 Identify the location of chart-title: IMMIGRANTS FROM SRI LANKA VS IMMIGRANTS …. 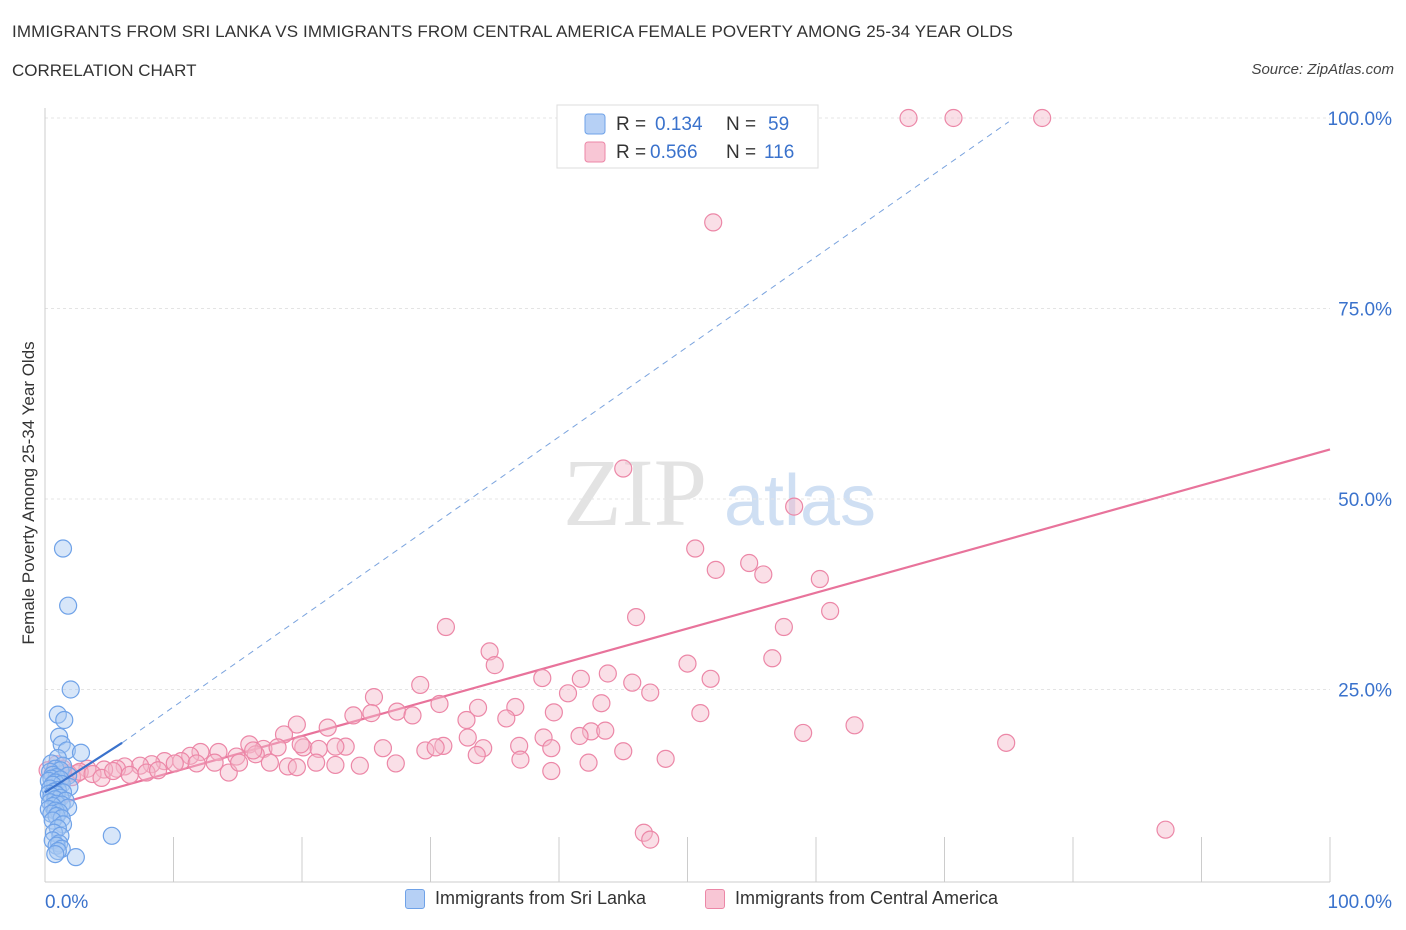
(512, 31).